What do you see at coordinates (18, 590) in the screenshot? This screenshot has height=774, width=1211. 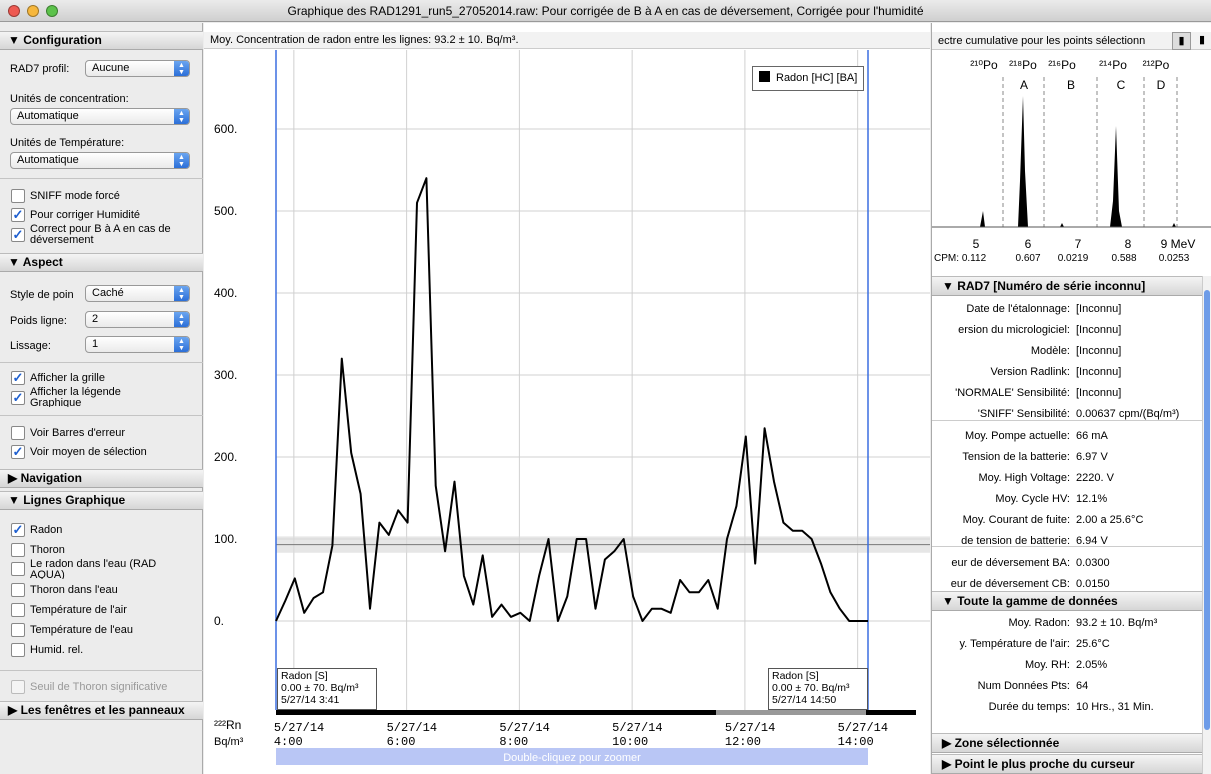 I see `line-thoron-water-checkbox` at bounding box center [18, 590].